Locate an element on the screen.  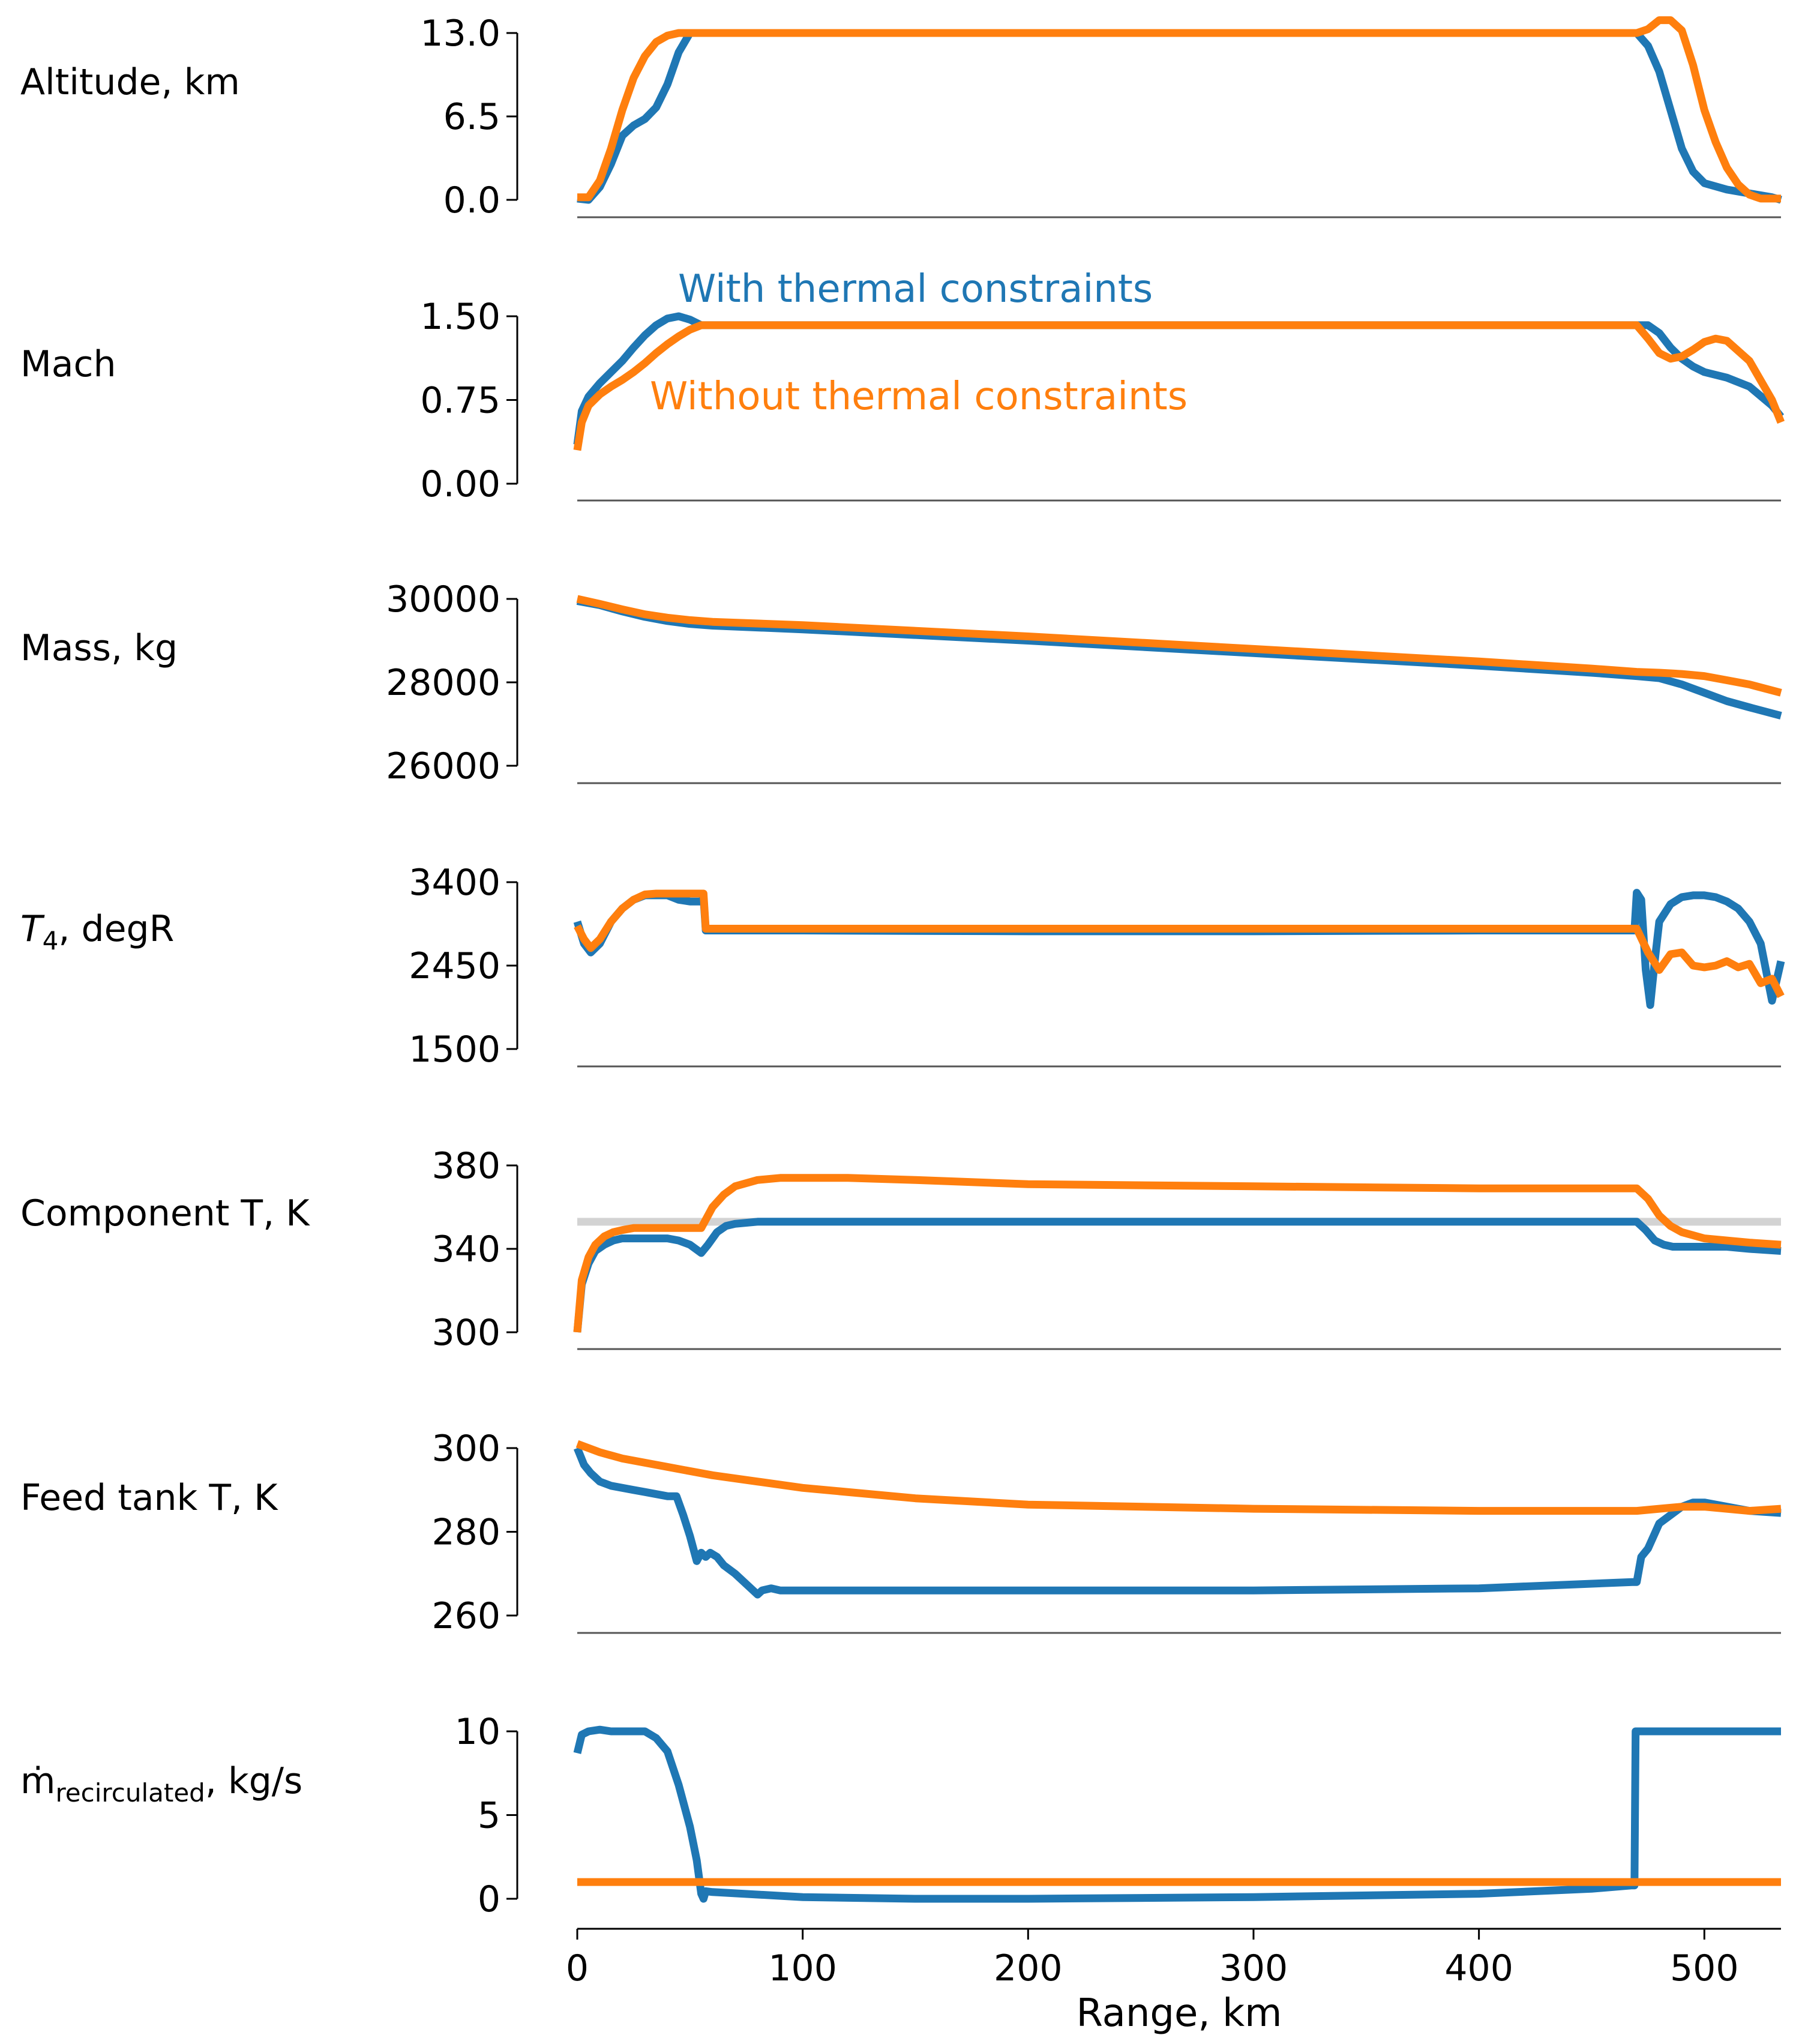
mach-row-label: Mach is located at coordinates (68, 364).